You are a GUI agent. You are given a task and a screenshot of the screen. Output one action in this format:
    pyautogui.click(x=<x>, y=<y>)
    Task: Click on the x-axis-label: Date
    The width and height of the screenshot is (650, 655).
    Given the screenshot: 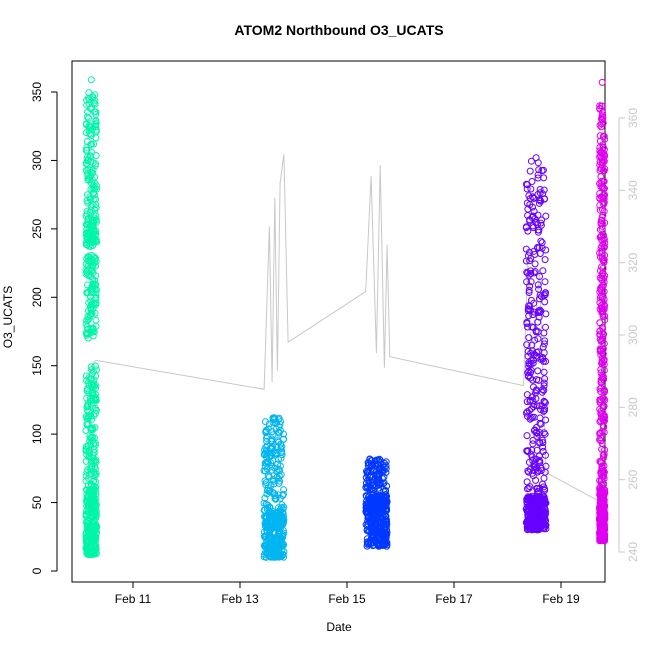 What is the action you would take?
    pyautogui.click(x=339, y=627)
    